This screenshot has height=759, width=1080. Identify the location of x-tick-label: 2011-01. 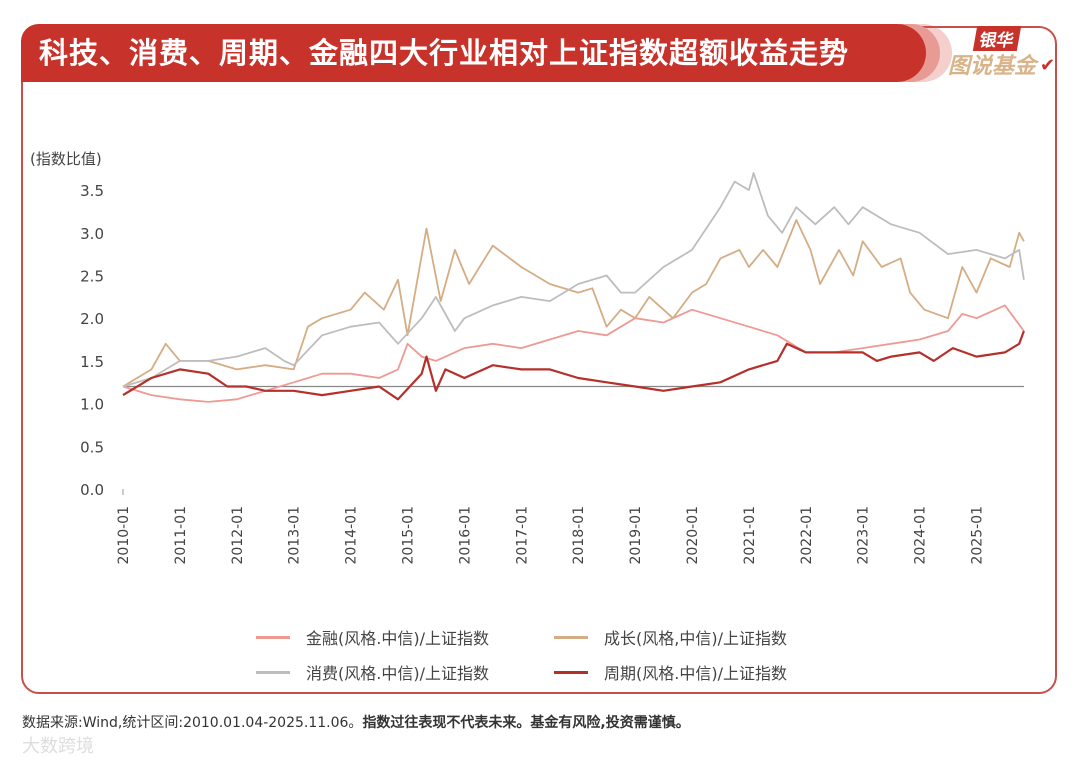
(181, 535).